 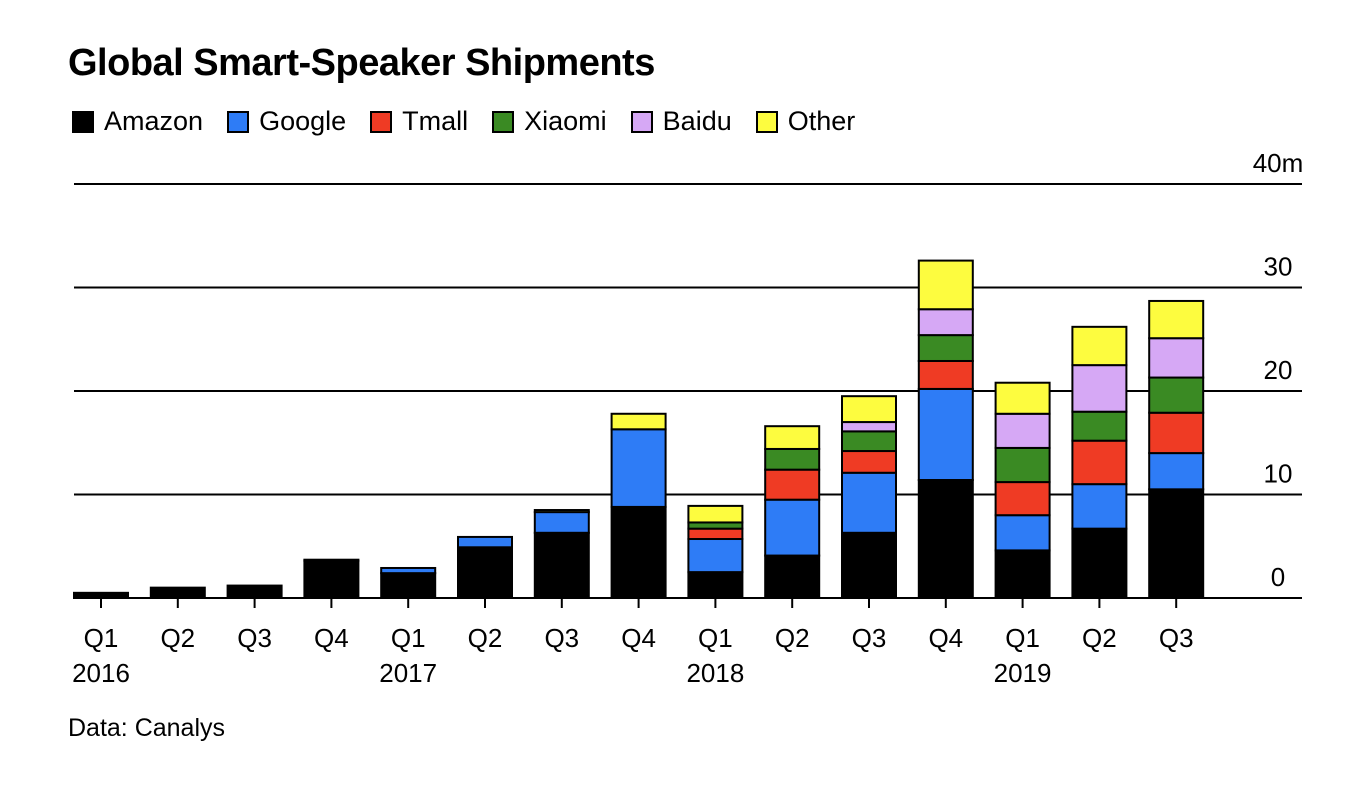 What do you see at coordinates (303, 121) in the screenshot?
I see `legend-label: Google` at bounding box center [303, 121].